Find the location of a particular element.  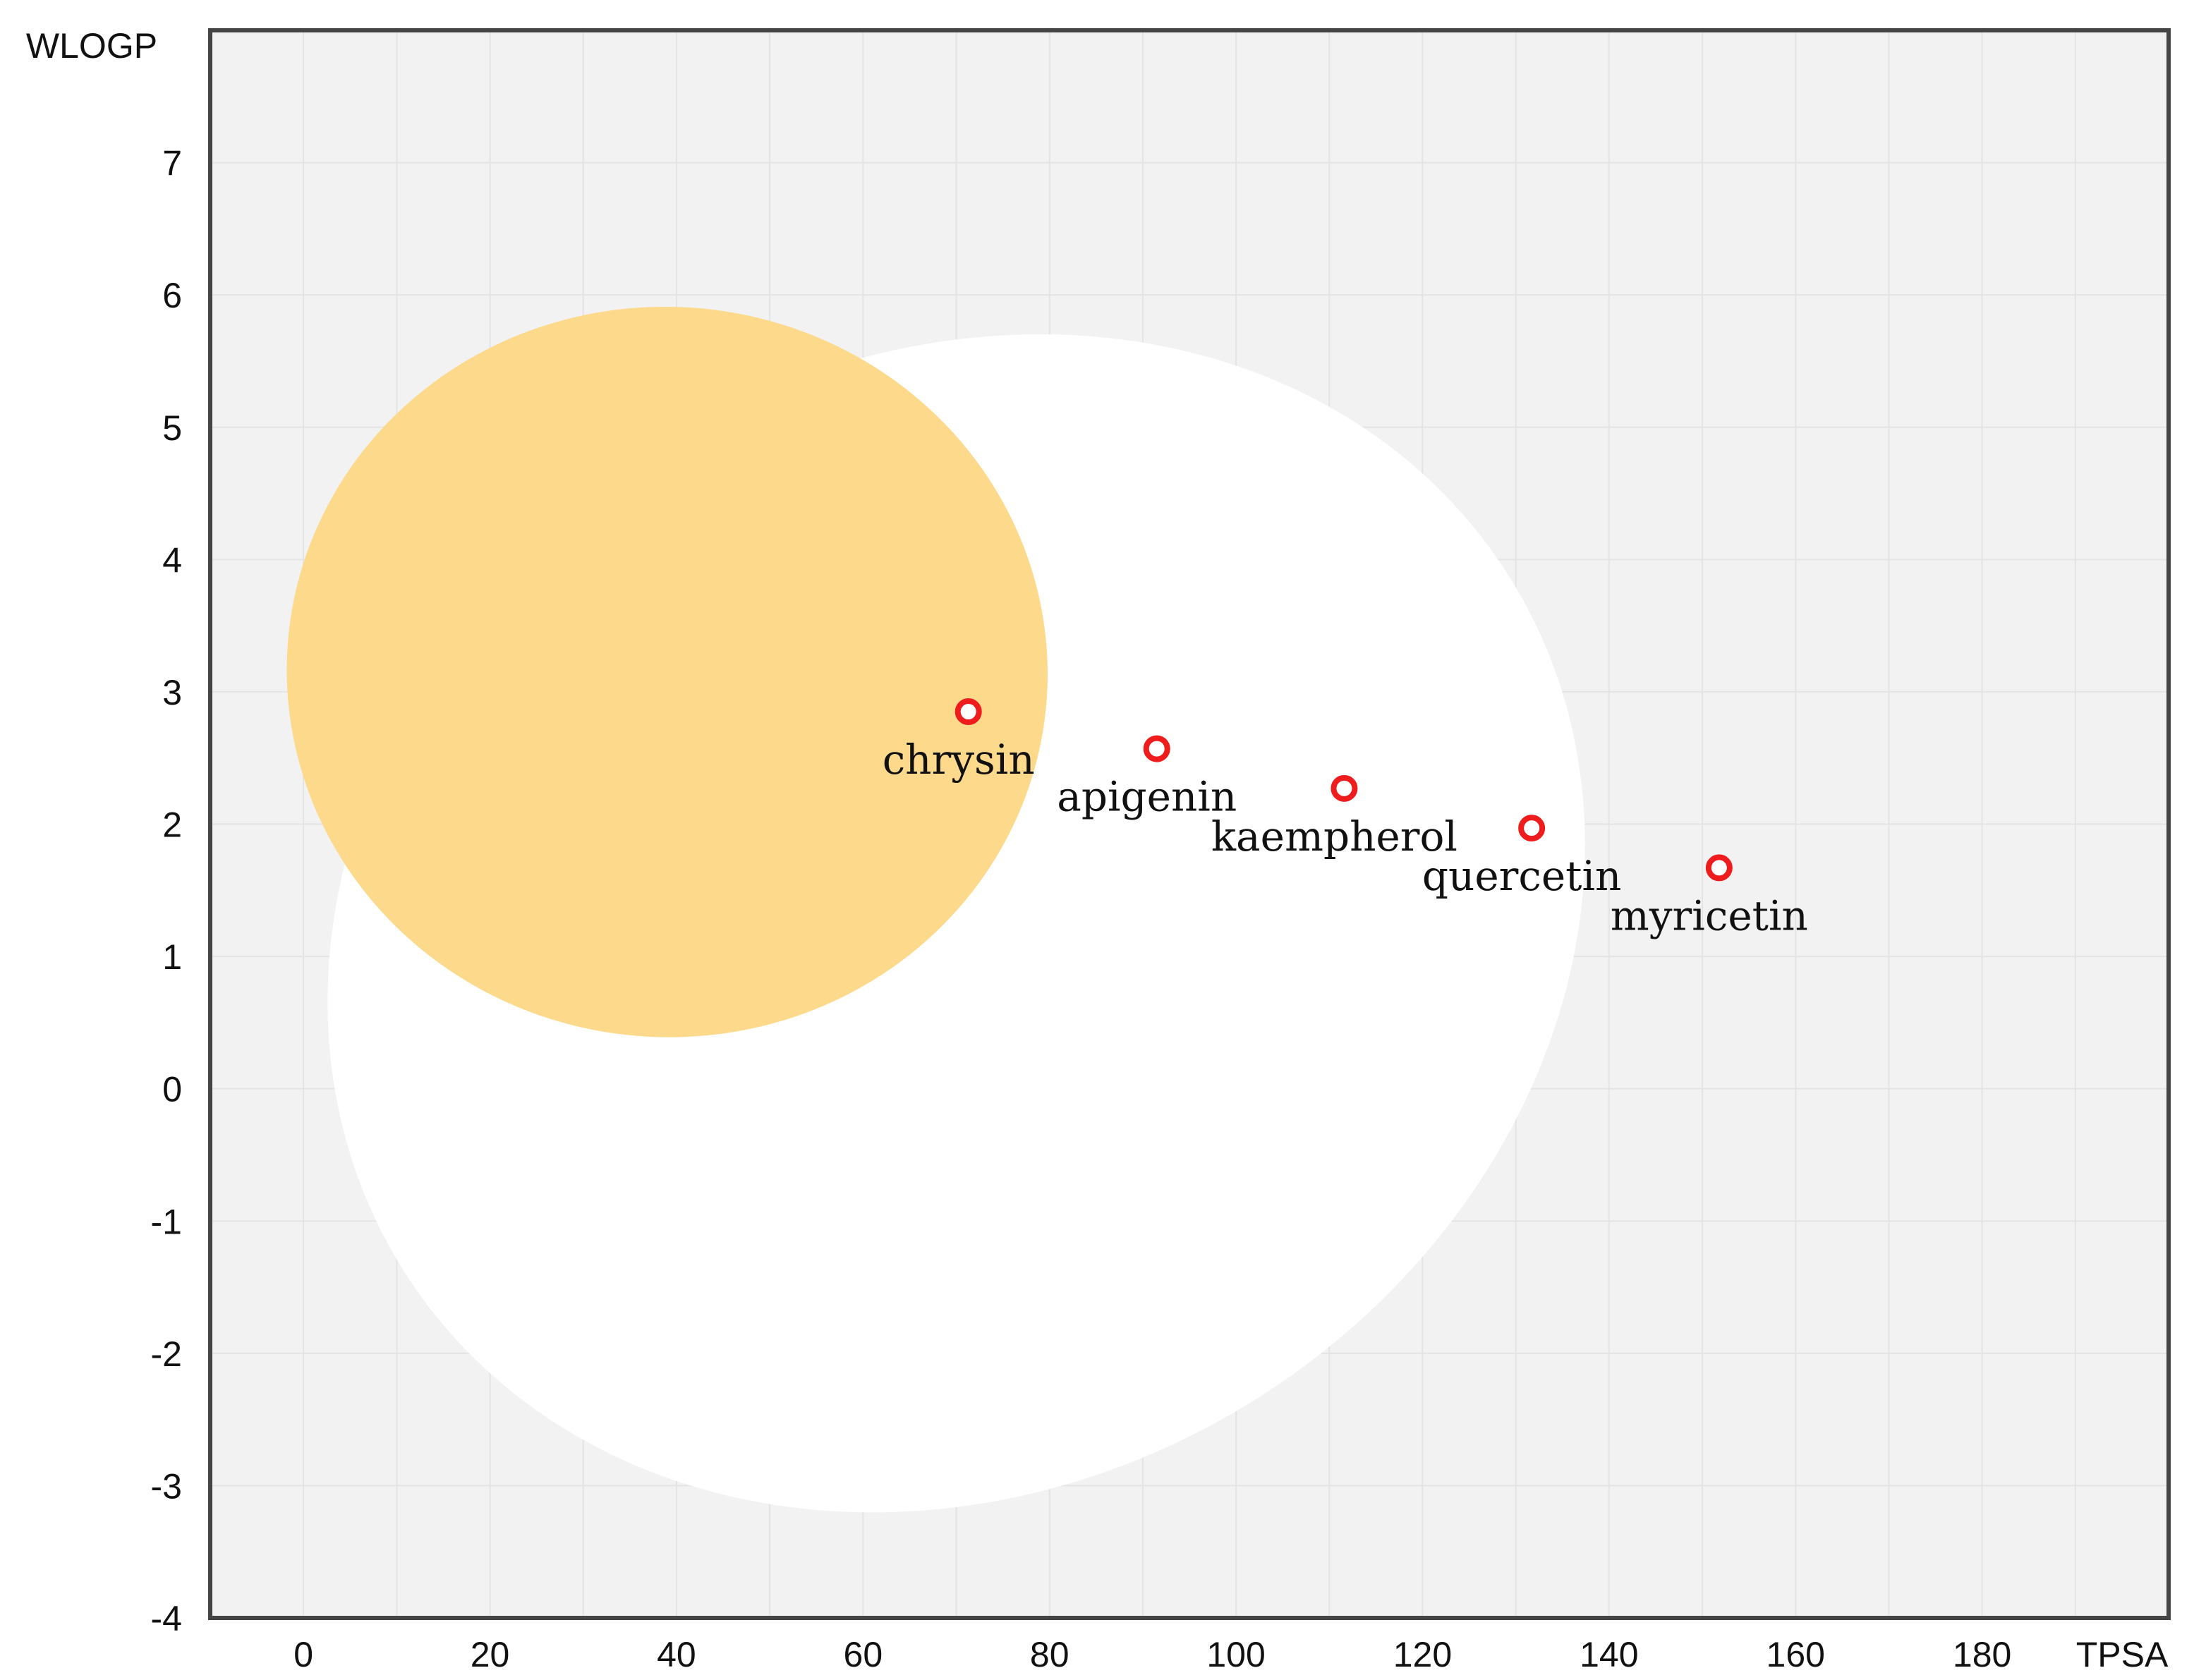

point-label-kaempherol: kaempherol is located at coordinates (1334, 836).